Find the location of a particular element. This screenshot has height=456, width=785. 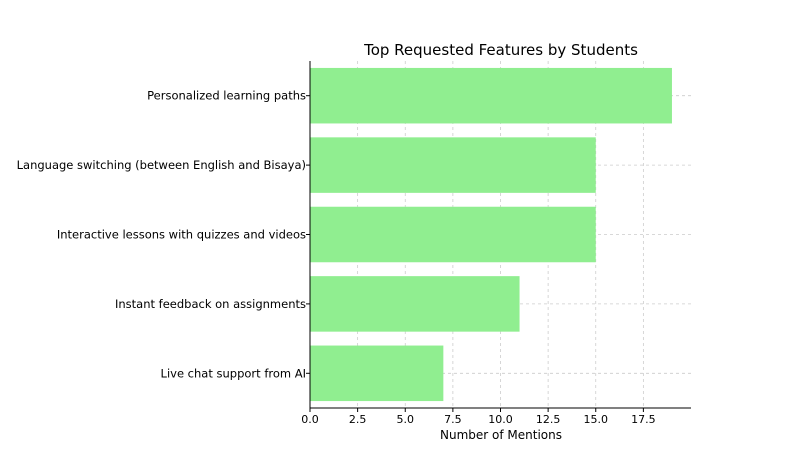

y-tick-label: Live chat support from AI is located at coordinates (233, 373).